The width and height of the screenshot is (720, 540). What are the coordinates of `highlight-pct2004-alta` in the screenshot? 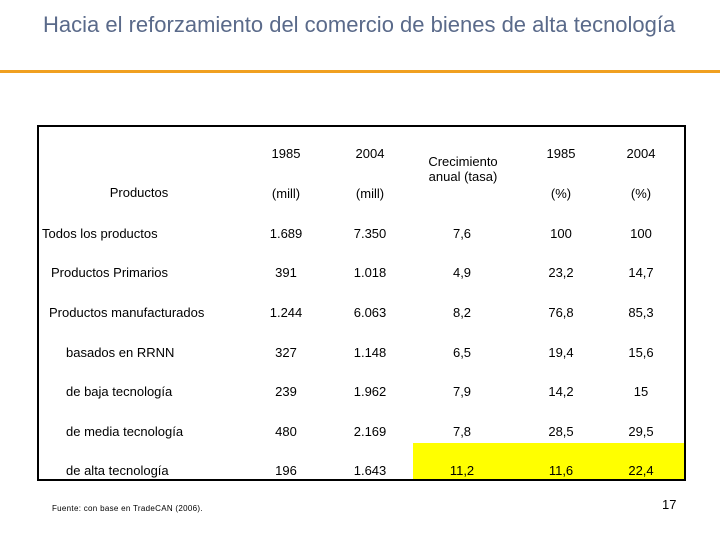 It's located at (647, 461).